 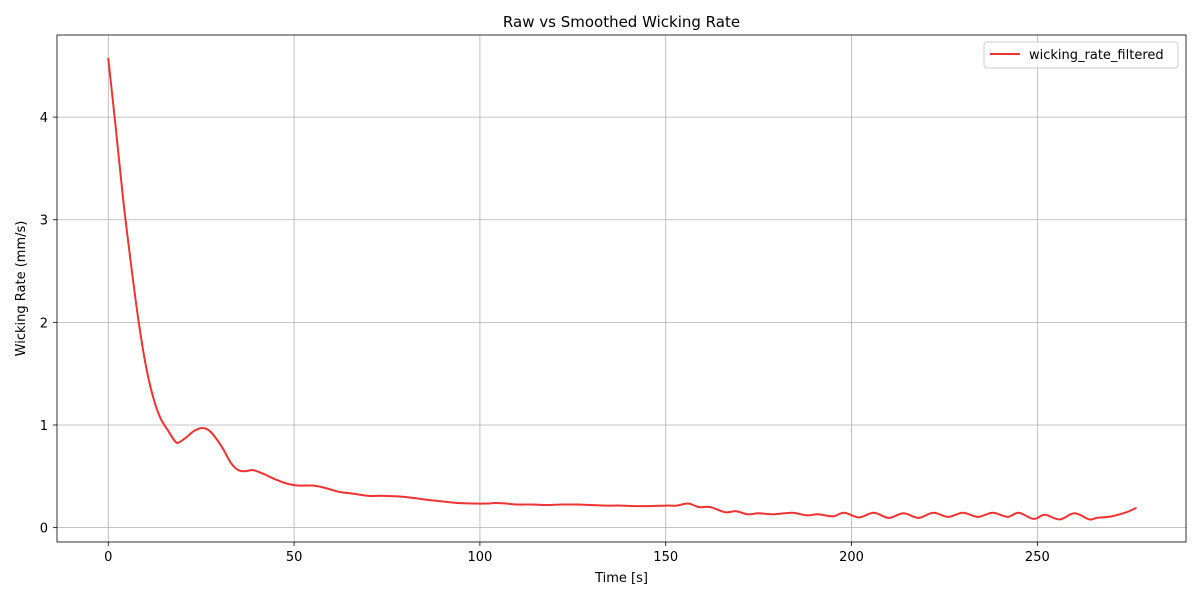 What do you see at coordinates (1037, 557) in the screenshot?
I see `x-tick-label: 250` at bounding box center [1037, 557].